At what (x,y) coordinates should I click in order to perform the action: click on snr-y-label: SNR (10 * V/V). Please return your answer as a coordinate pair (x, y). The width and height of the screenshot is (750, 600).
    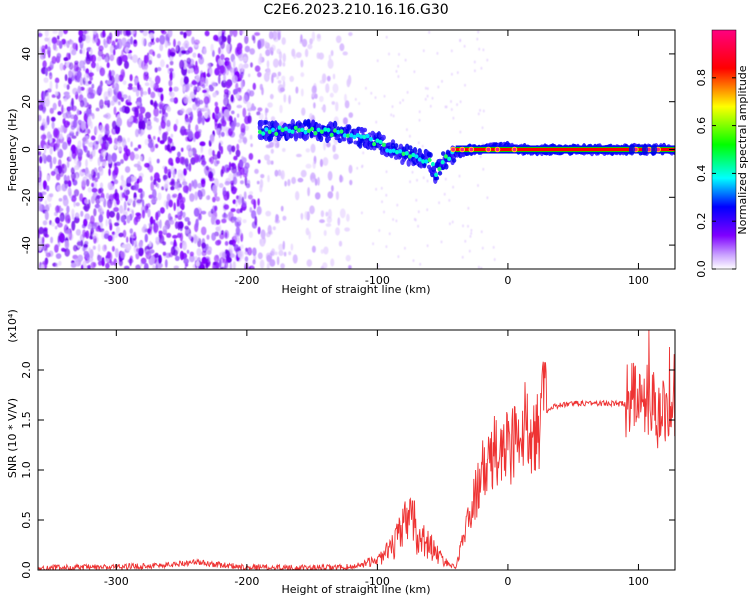
    Looking at the image, I should click on (12, 438).